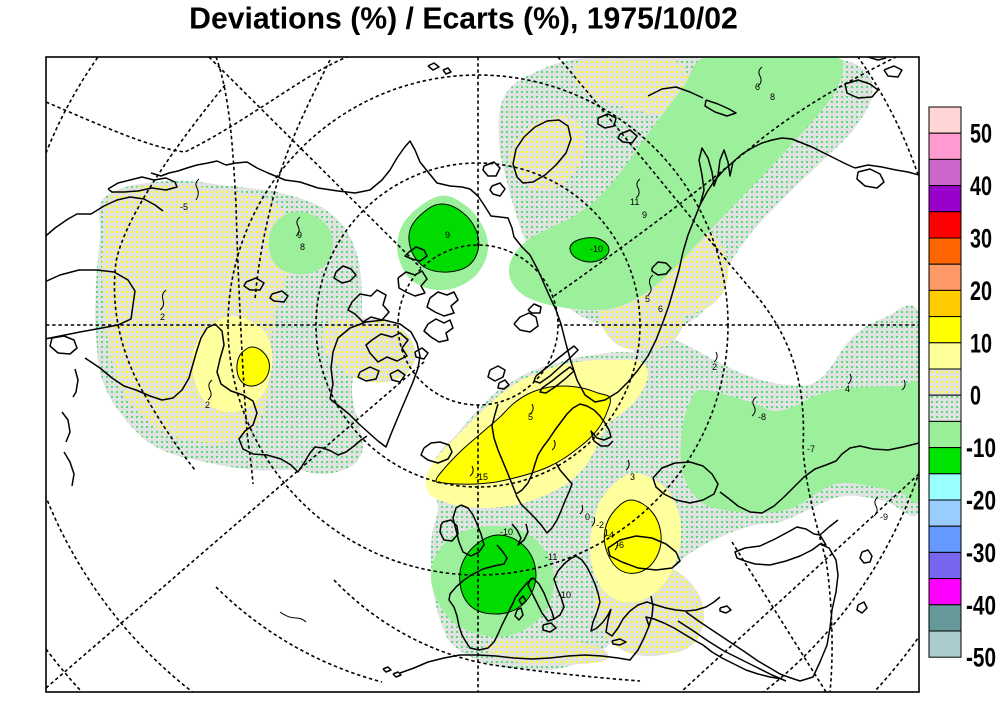 The height and width of the screenshot is (726, 1000). I want to click on svg-text: -40, so click(981, 605).